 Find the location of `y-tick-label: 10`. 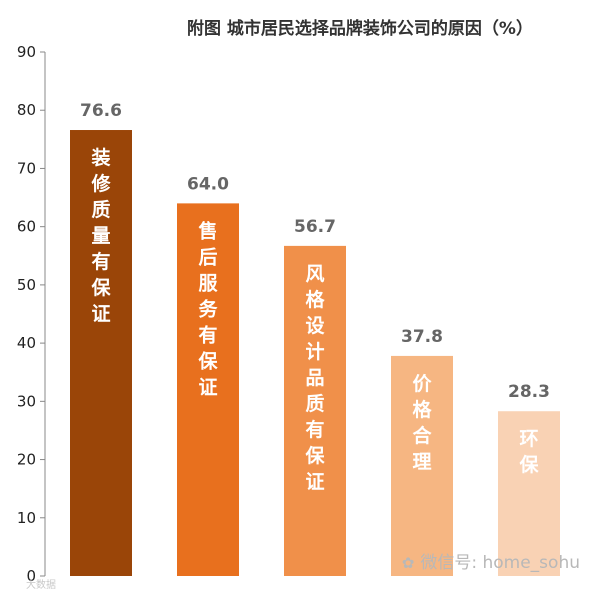

y-tick-label: 10 is located at coordinates (26, 518).